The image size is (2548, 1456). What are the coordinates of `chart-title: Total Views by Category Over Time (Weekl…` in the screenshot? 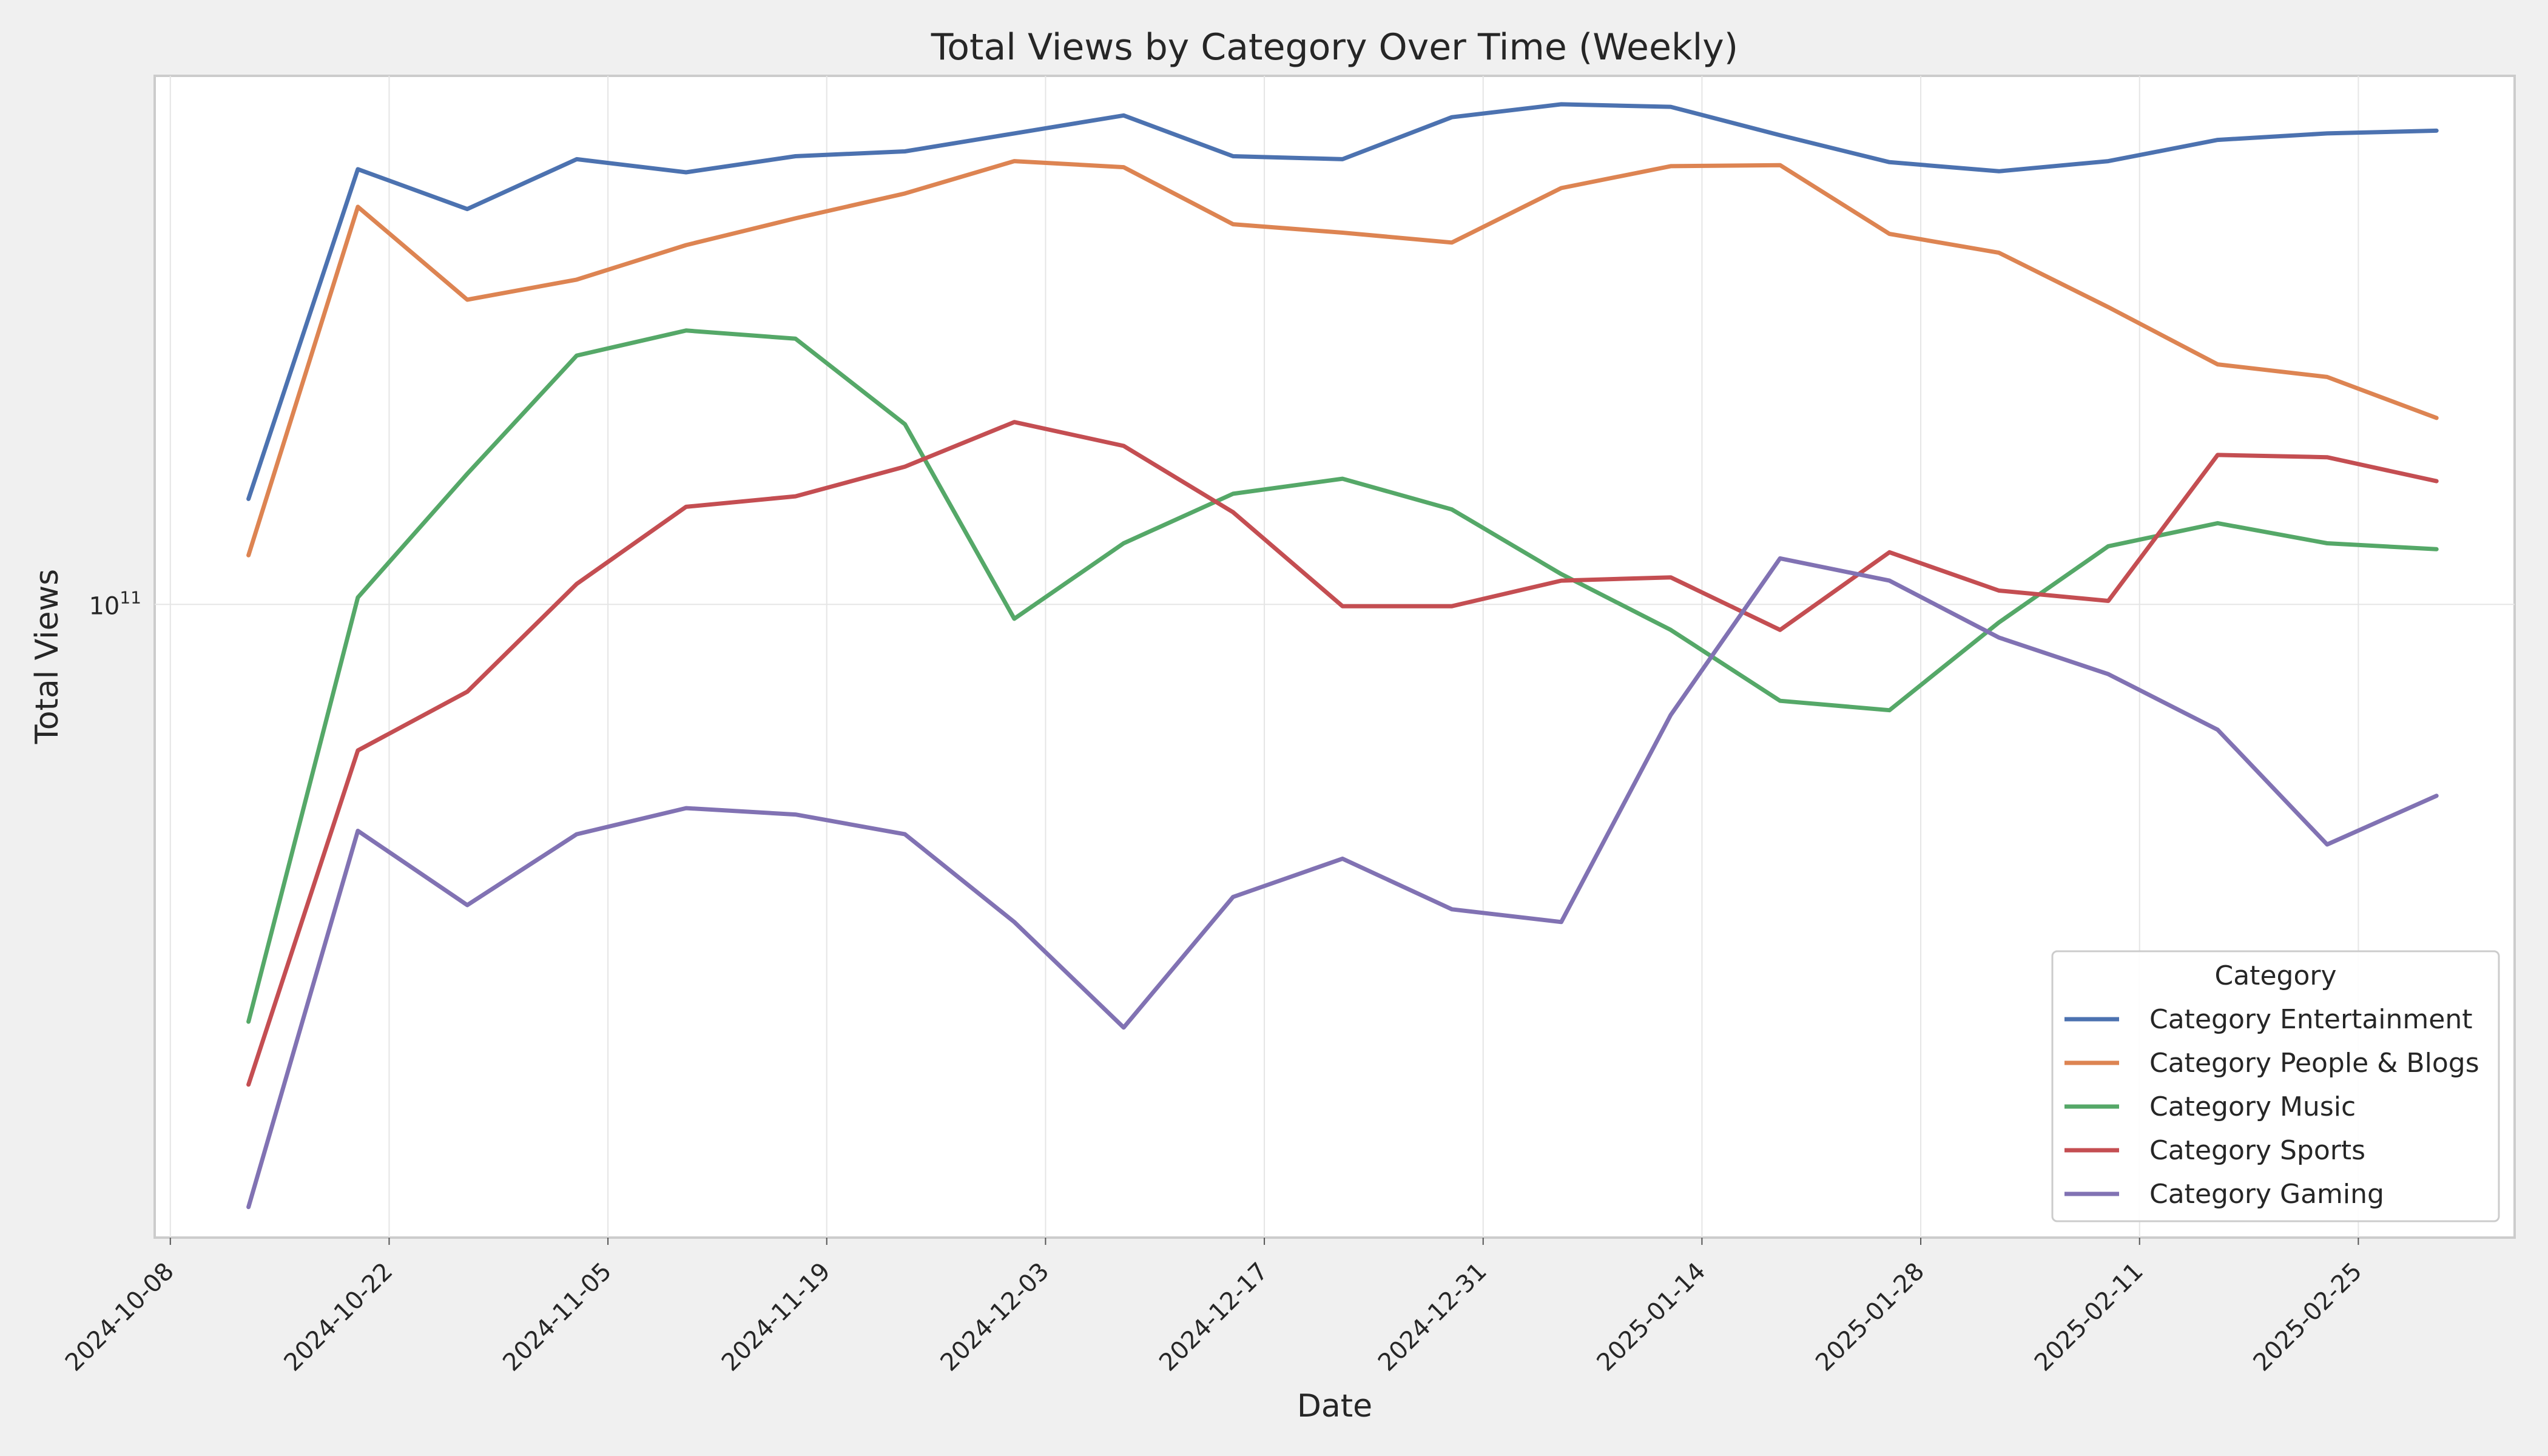 It's located at (1334, 47).